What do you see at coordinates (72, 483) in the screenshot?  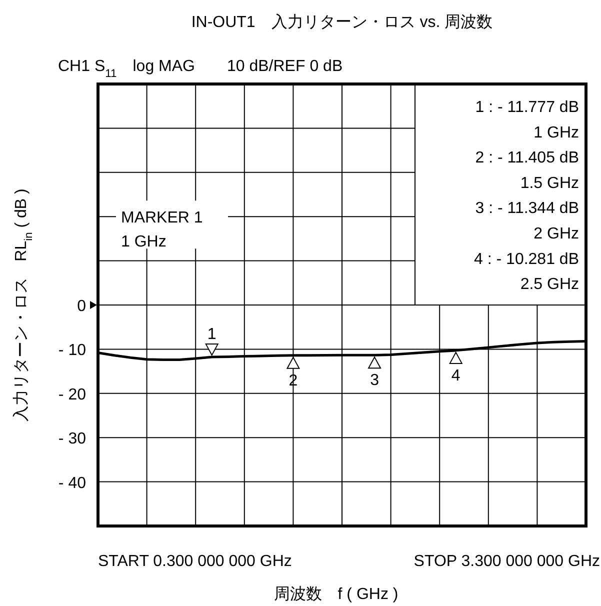 I see `y-tick-label: - 40` at bounding box center [72, 483].